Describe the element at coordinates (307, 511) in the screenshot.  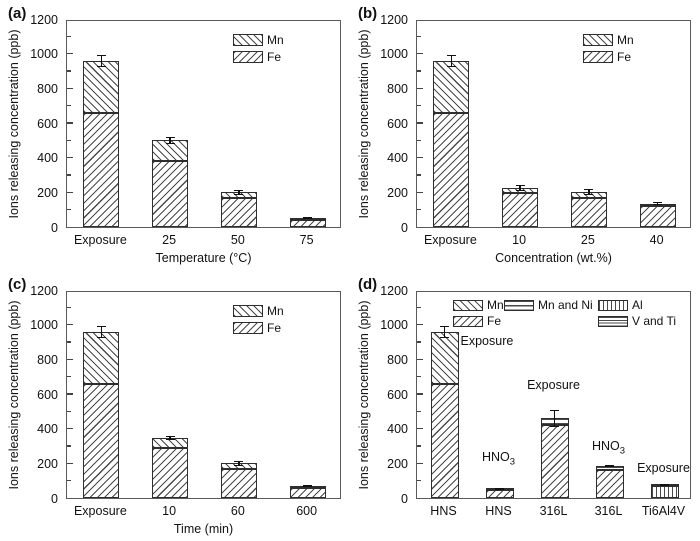
I see `x-tick-label: 600` at that location.